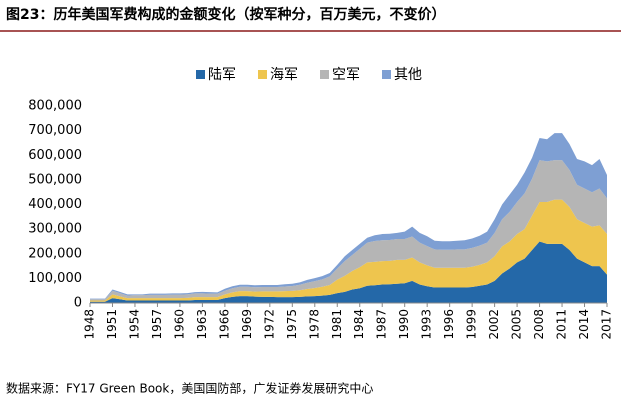 The height and width of the screenshot is (405, 621). Describe the element at coordinates (337, 324) in the screenshot. I see `x-tick-label: 1981` at that location.